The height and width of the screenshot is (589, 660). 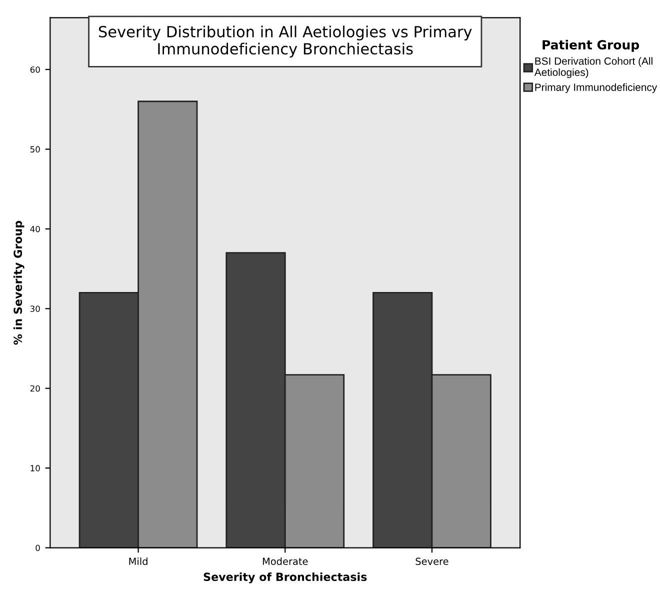 What do you see at coordinates (18, 282) in the screenshot?
I see `y-axis-title: % in Severity Group` at bounding box center [18, 282].